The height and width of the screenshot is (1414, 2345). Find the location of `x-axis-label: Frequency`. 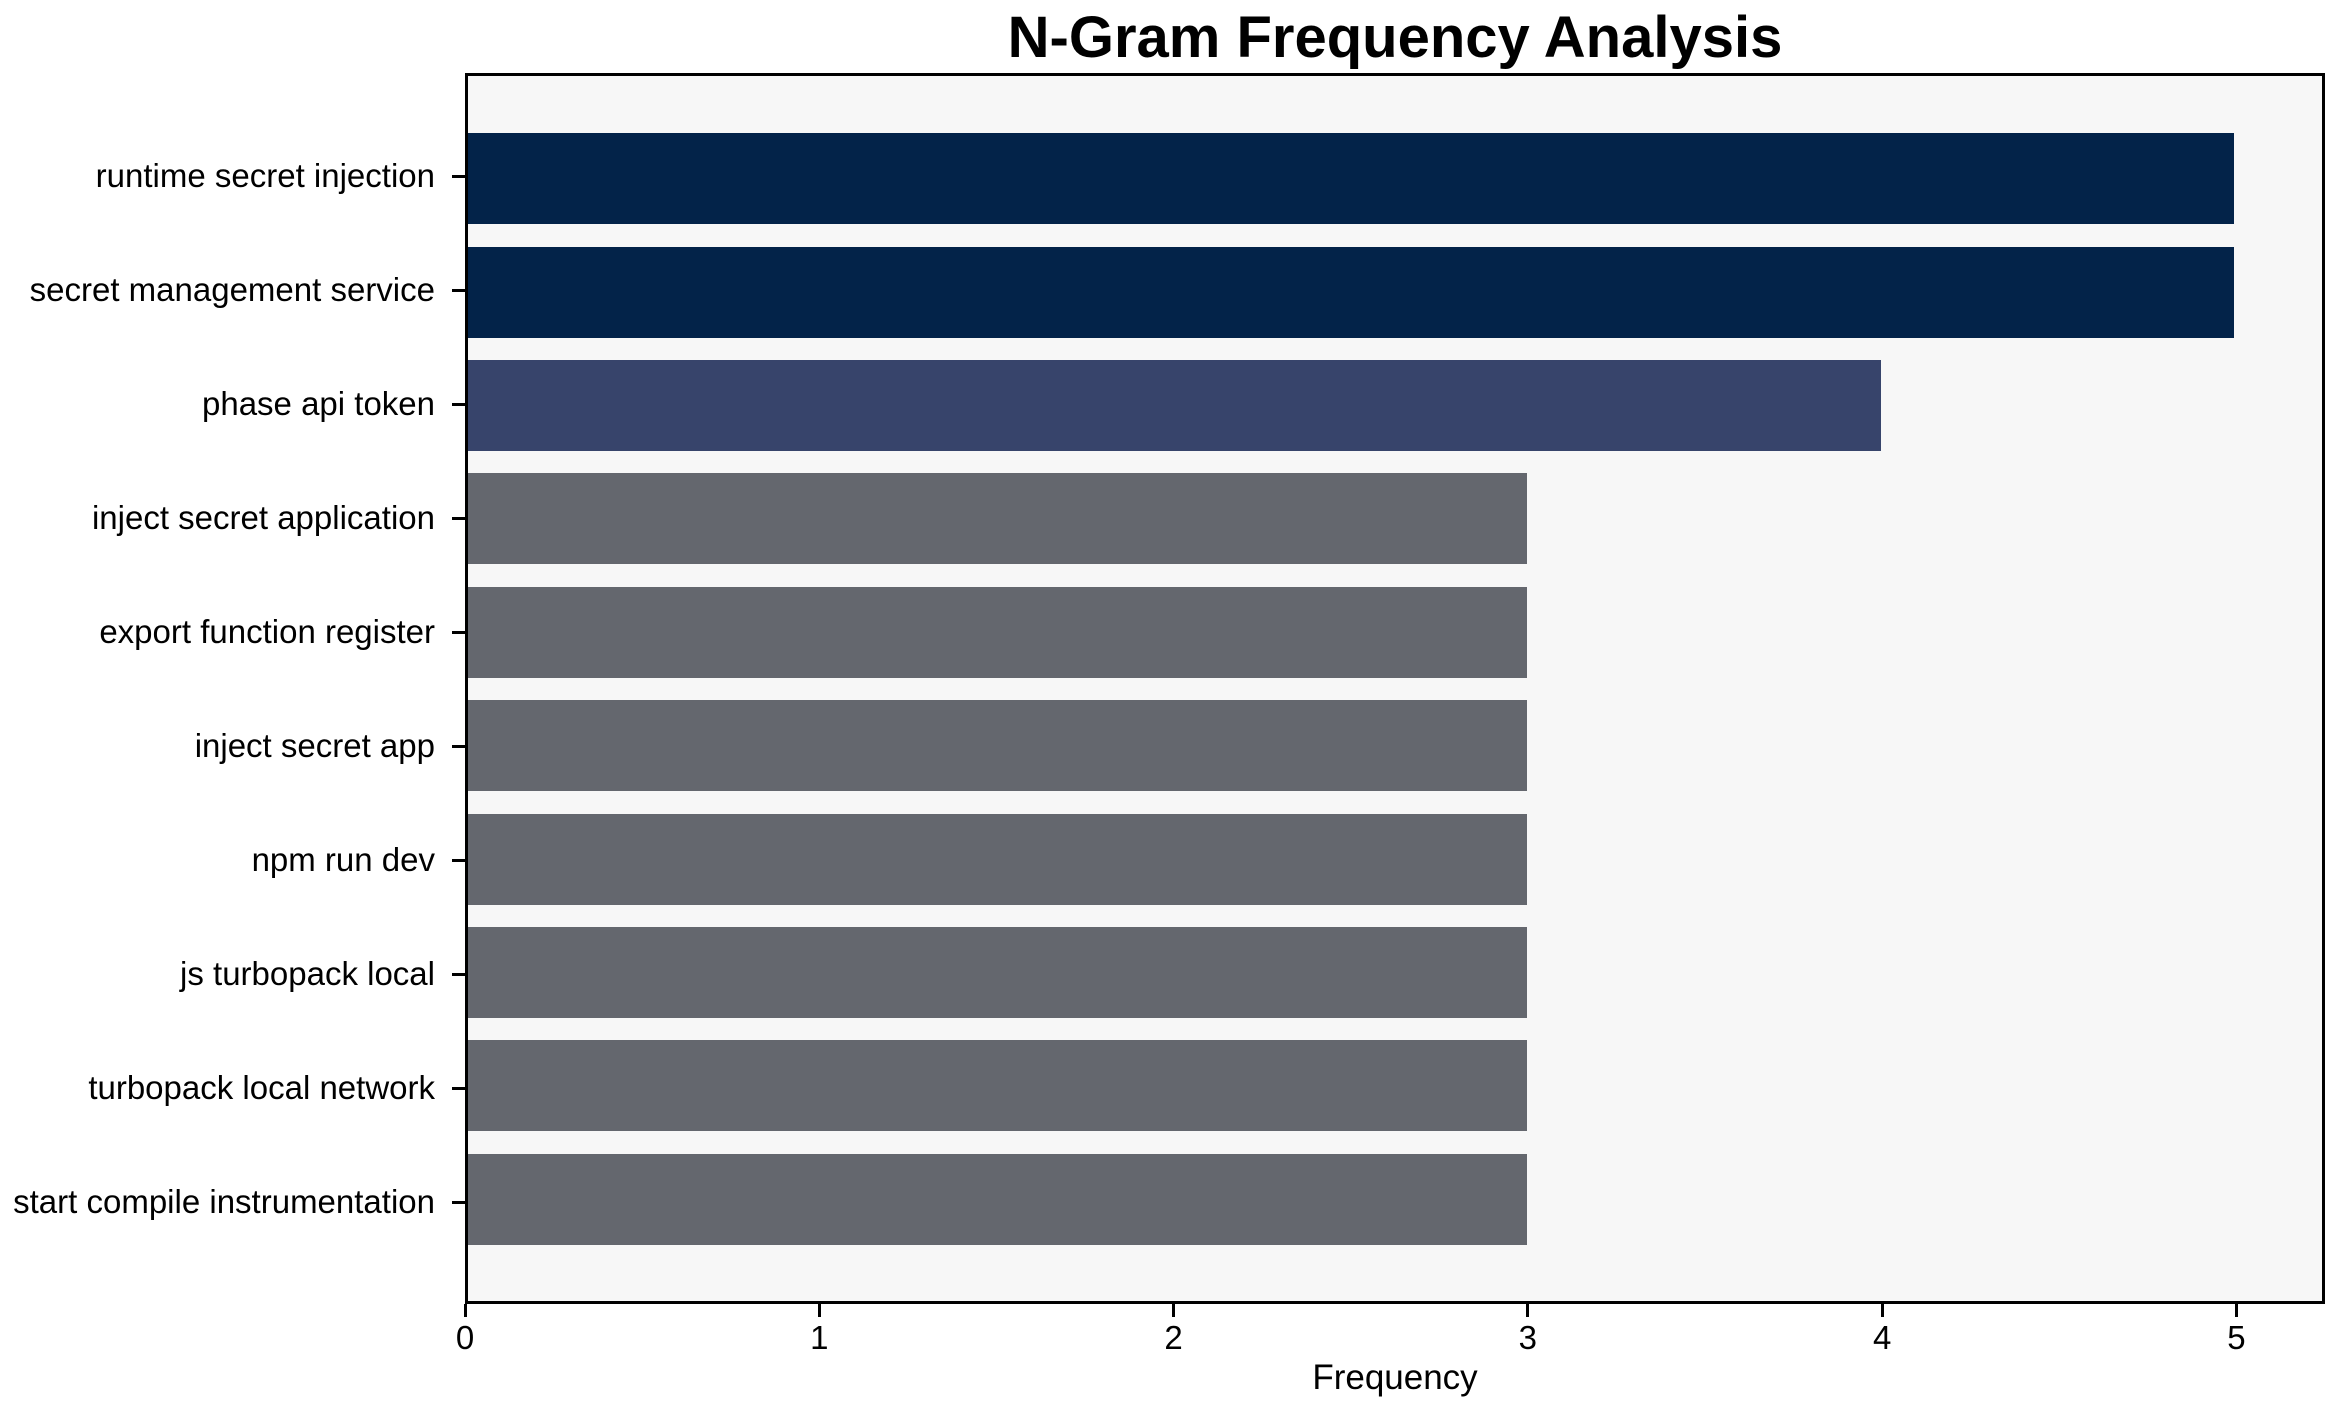

x-axis-label: Frequency is located at coordinates (1395, 1377).